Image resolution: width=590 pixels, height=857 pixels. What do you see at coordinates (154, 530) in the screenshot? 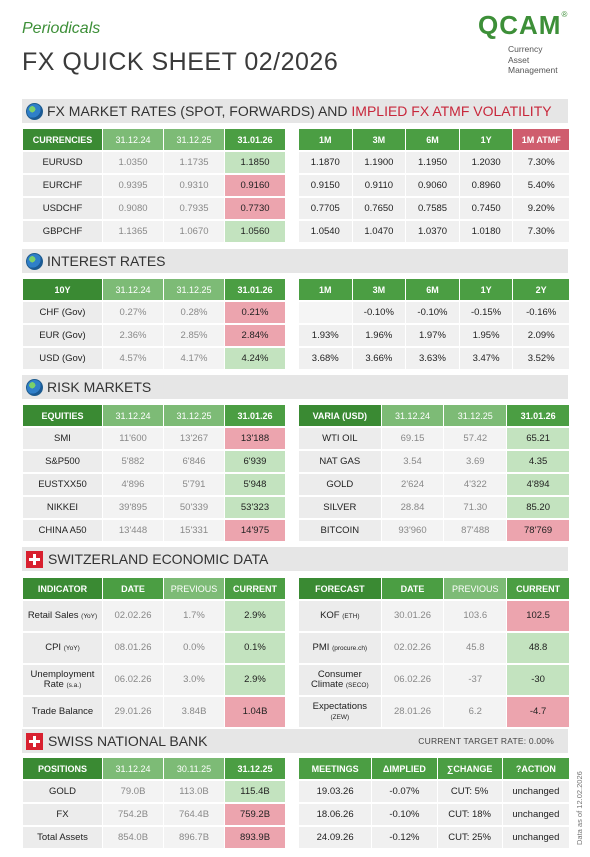
I see `table-row: CHINA A50 13'448 15'331 14'975` at bounding box center [154, 530].